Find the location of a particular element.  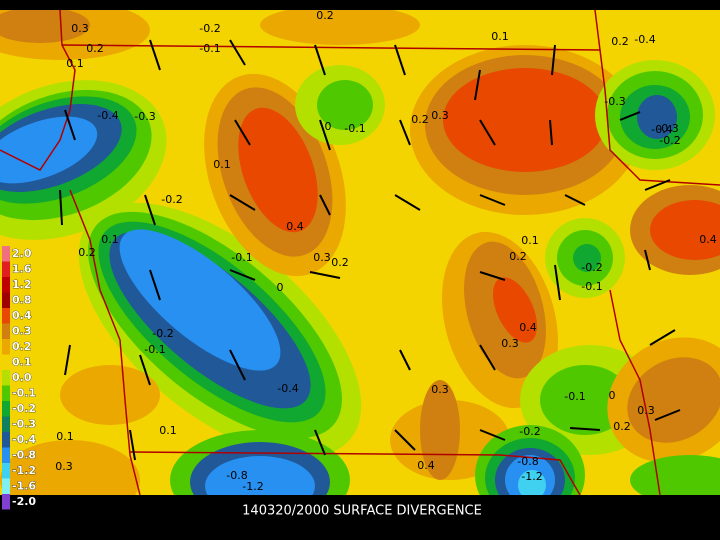

legend-label: -0.8 is located at coordinates (24, 454).